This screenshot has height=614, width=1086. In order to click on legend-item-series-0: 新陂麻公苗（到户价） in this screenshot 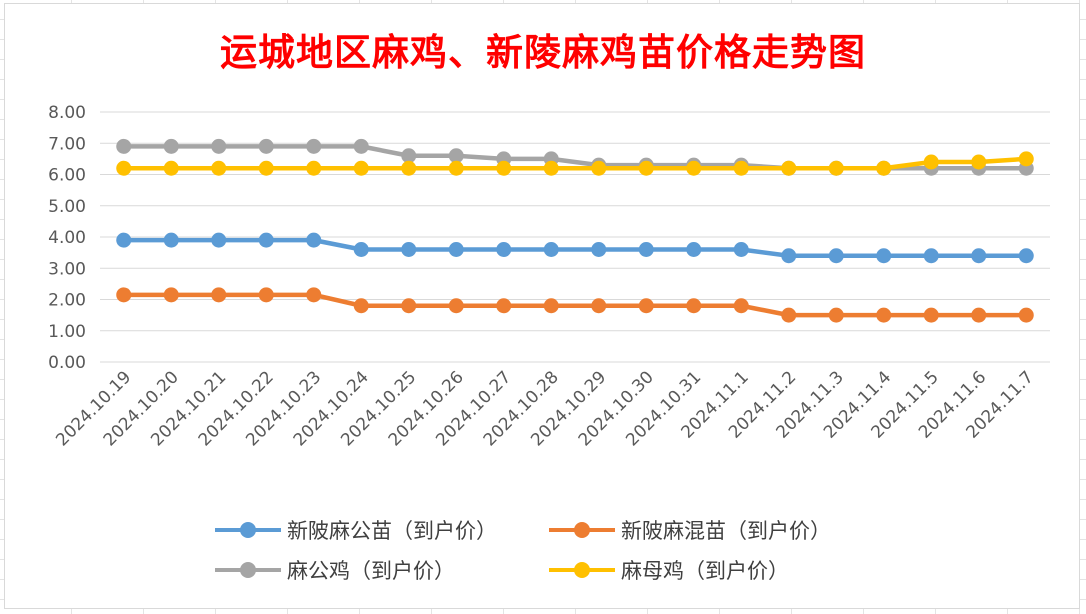, I will do `click(356, 530)`.